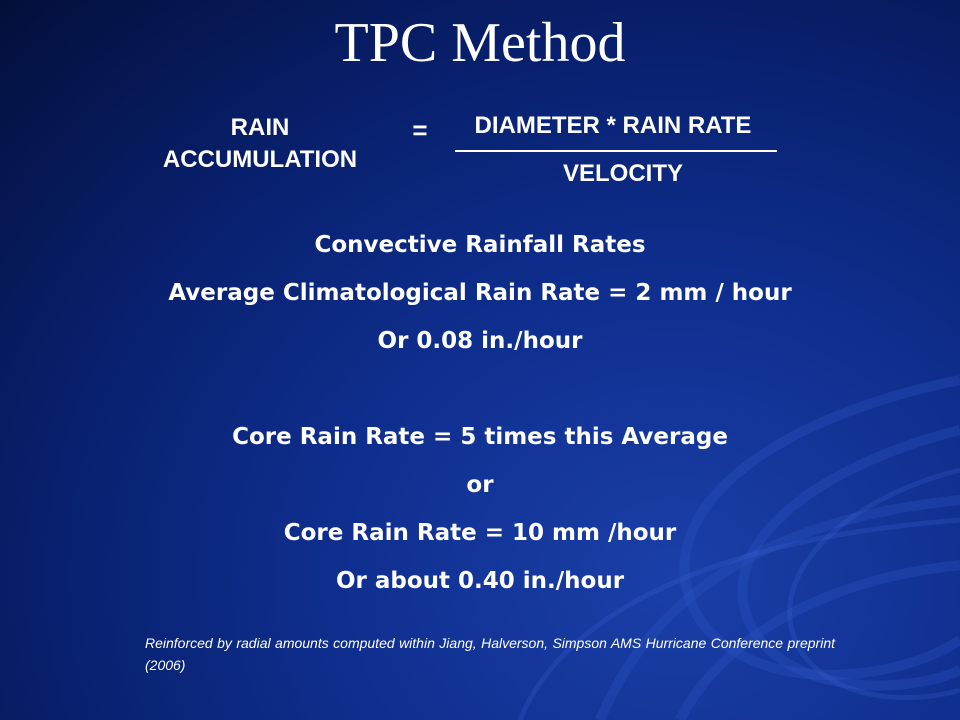 The height and width of the screenshot is (720, 960). I want to click on equation-equals-sign: =, so click(420, 130).